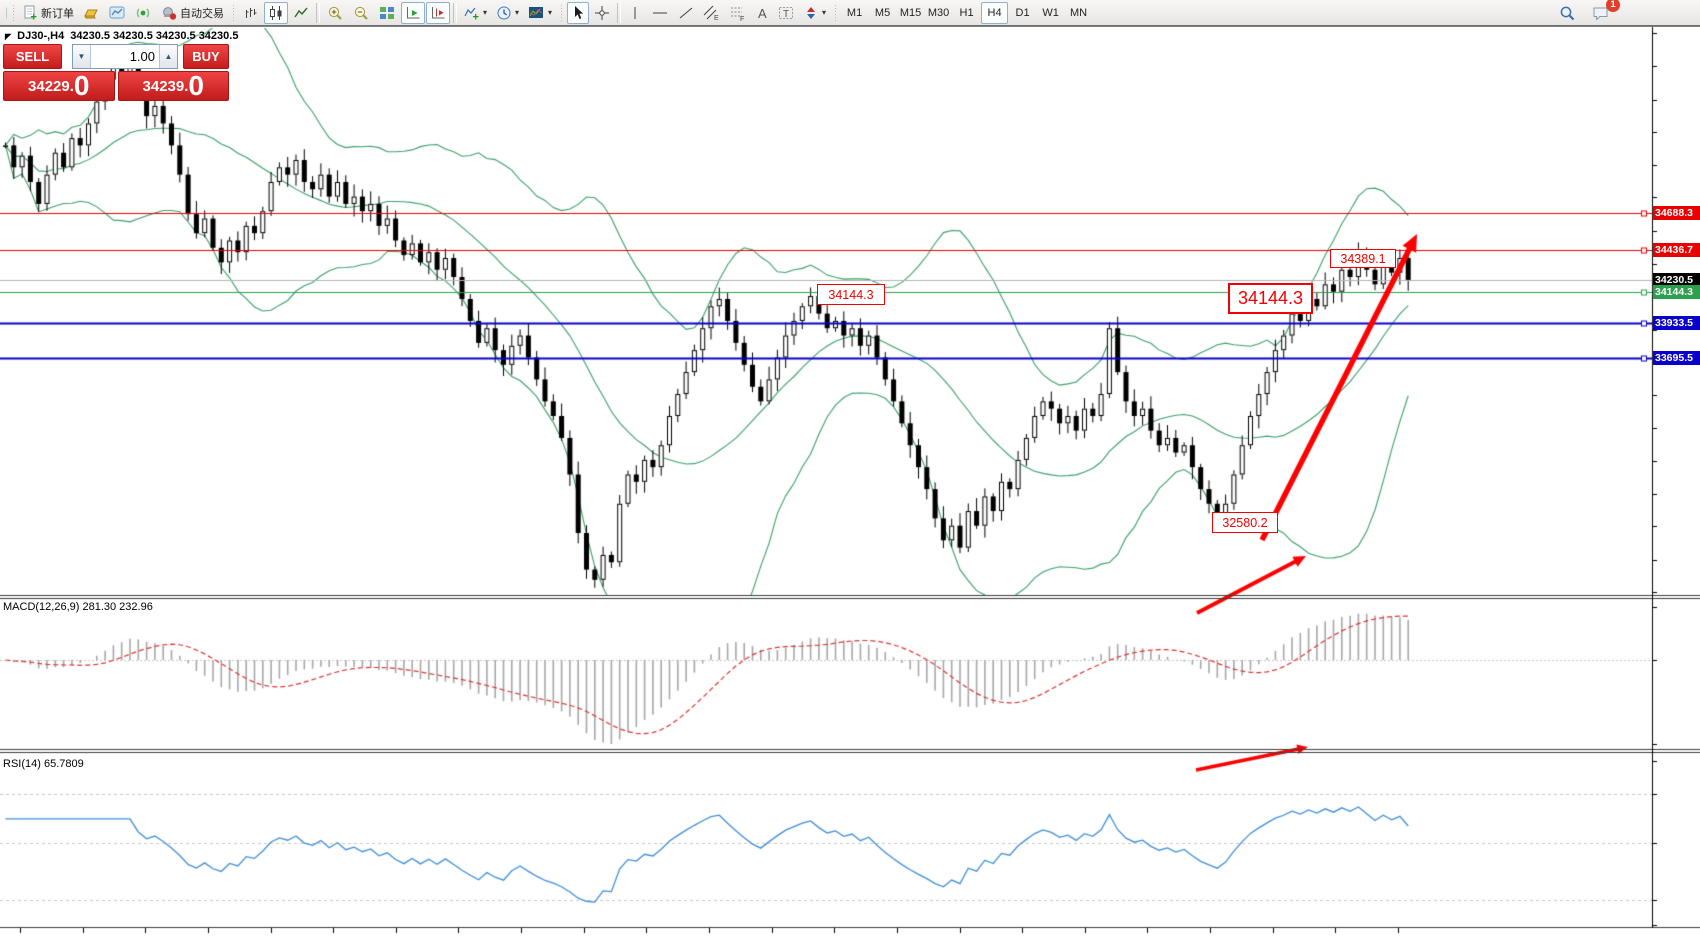 This screenshot has width=1700, height=948. I want to click on volume-input, so click(125, 56).